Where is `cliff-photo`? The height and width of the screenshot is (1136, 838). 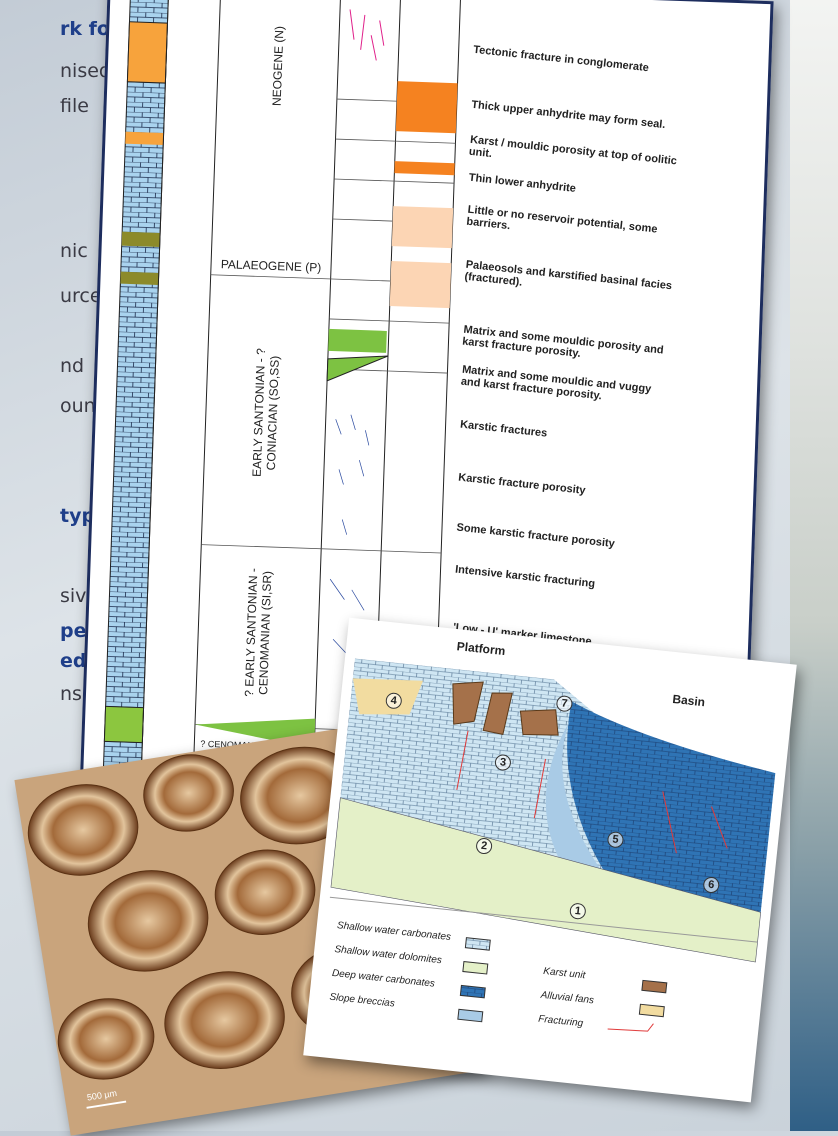
cliff-photo is located at coordinates (814, 565).